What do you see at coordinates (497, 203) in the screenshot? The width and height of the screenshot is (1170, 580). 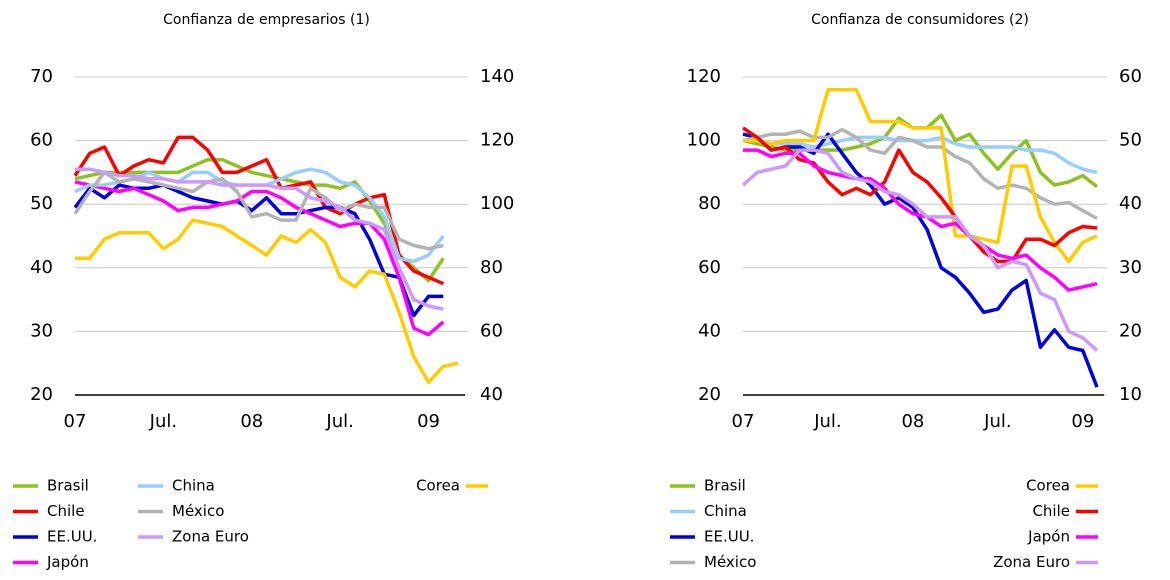 I see `y2-tick-label: 100` at bounding box center [497, 203].